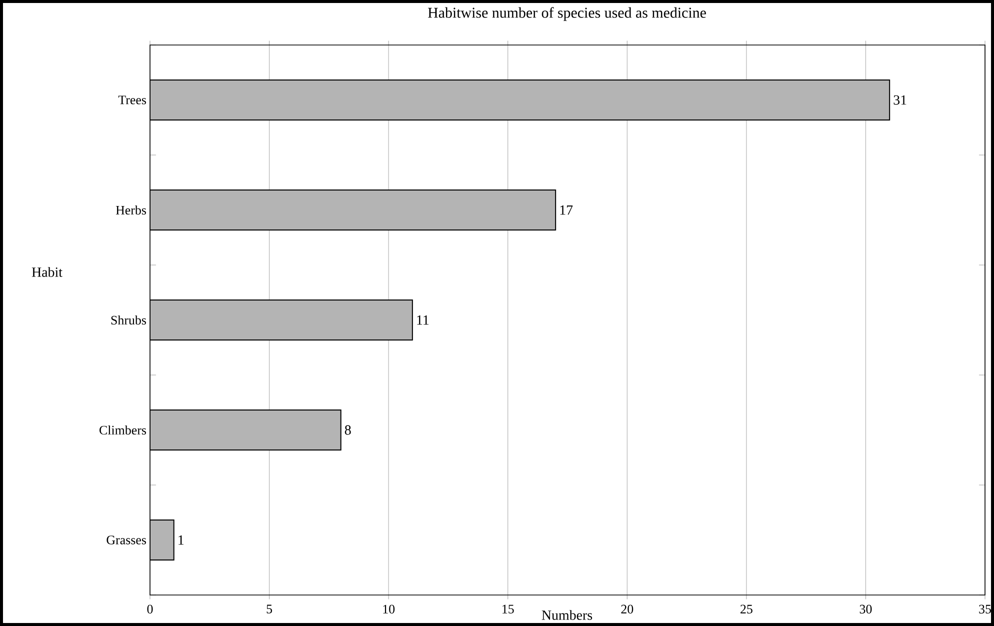  What do you see at coordinates (567, 14) in the screenshot?
I see `chart-title: Habitwise number of species used as medicine` at bounding box center [567, 14].